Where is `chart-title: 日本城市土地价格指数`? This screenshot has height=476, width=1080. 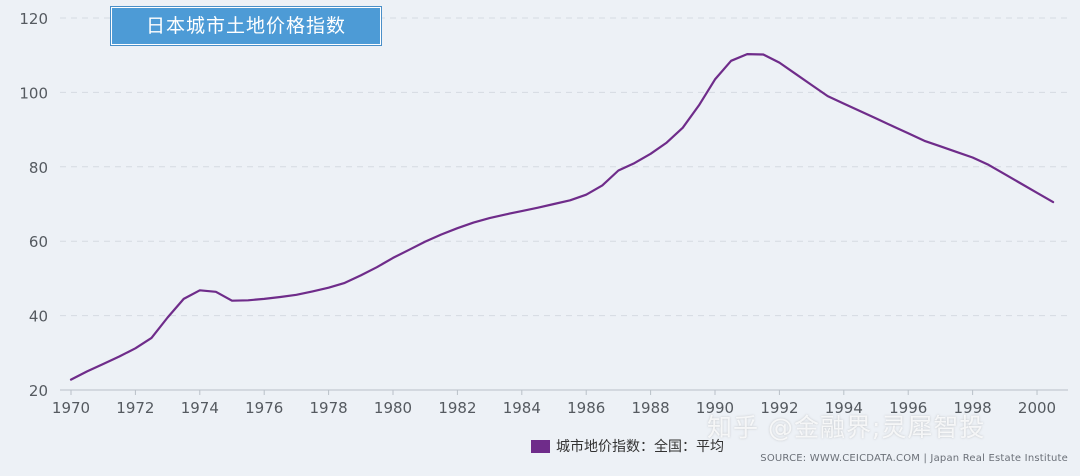
chart-title: 日本城市土地价格指数 is located at coordinates (246, 26).